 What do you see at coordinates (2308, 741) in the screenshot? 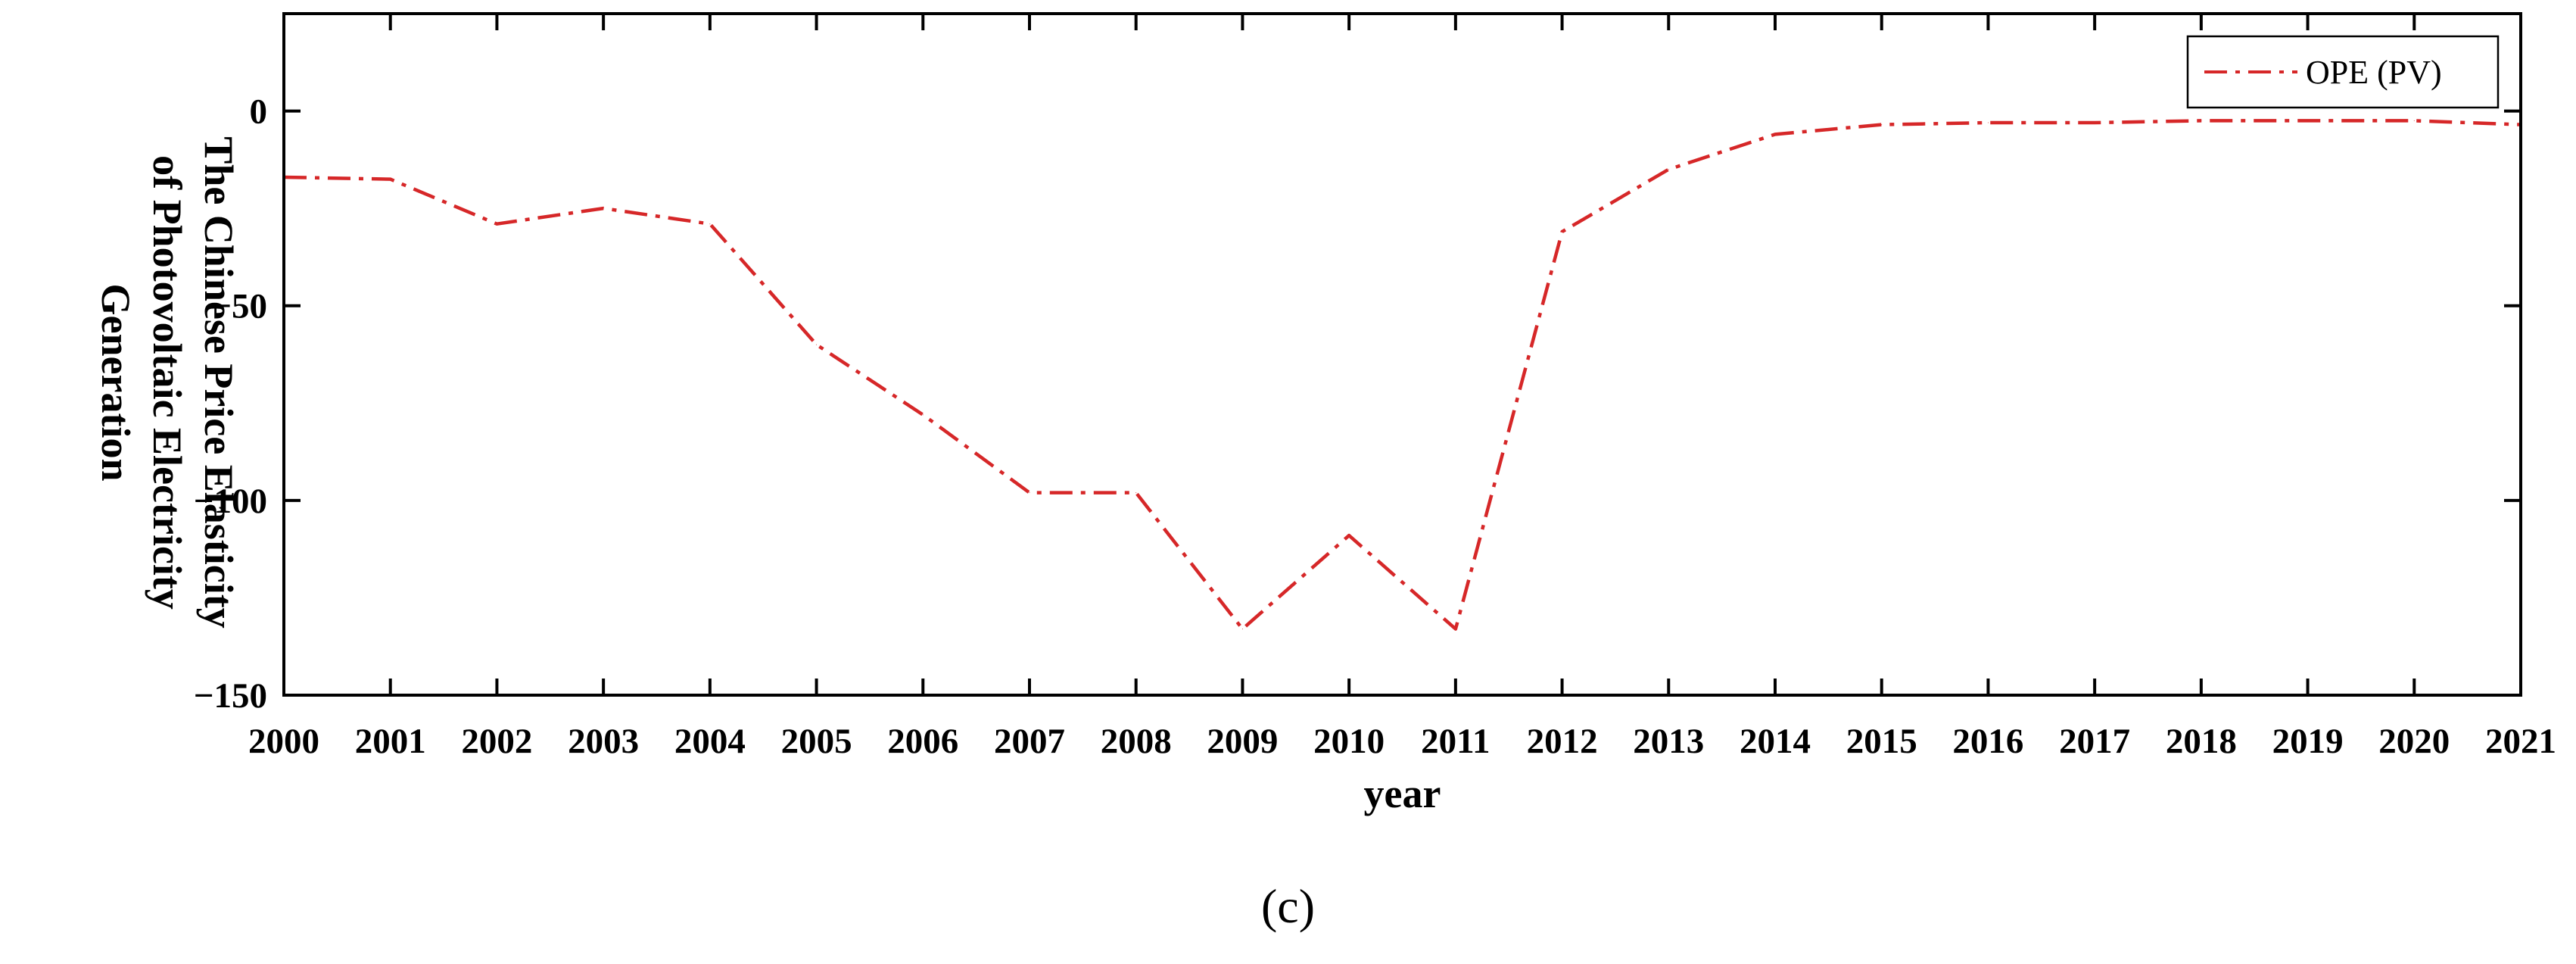
I see `x-tick-label: 2019` at bounding box center [2308, 741].